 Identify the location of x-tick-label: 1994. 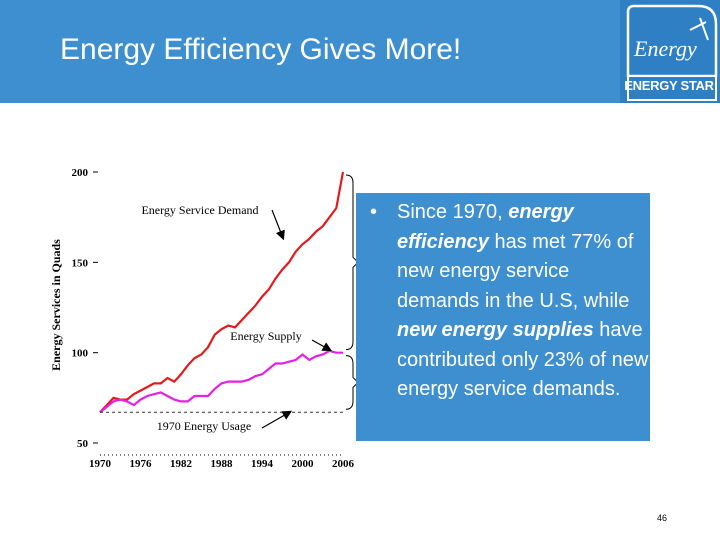
(262, 464).